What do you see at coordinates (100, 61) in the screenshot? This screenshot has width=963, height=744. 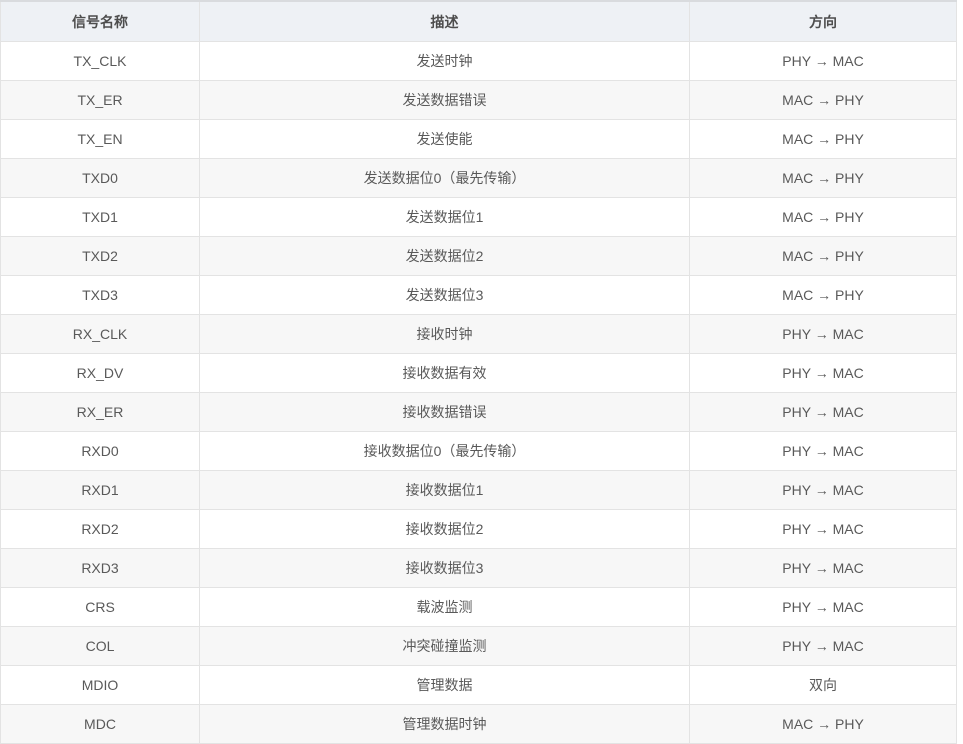 I see `signal-cell: TX_CLK` at bounding box center [100, 61].